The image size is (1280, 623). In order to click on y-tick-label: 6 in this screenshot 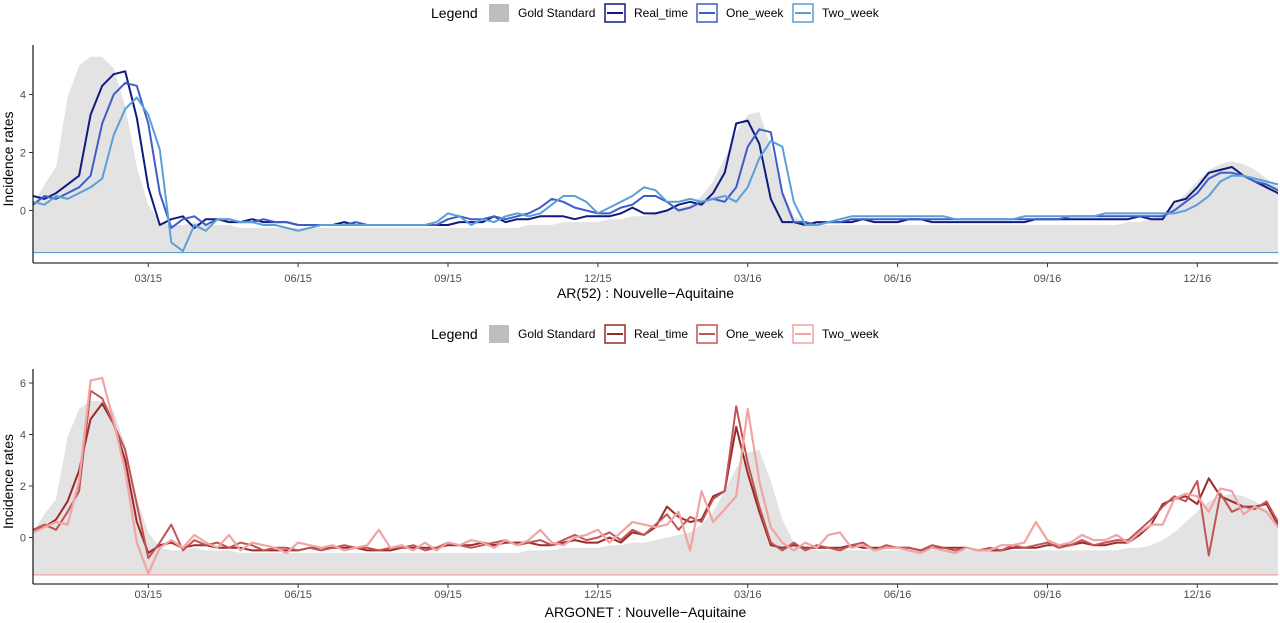, I will do `click(23, 384)`.